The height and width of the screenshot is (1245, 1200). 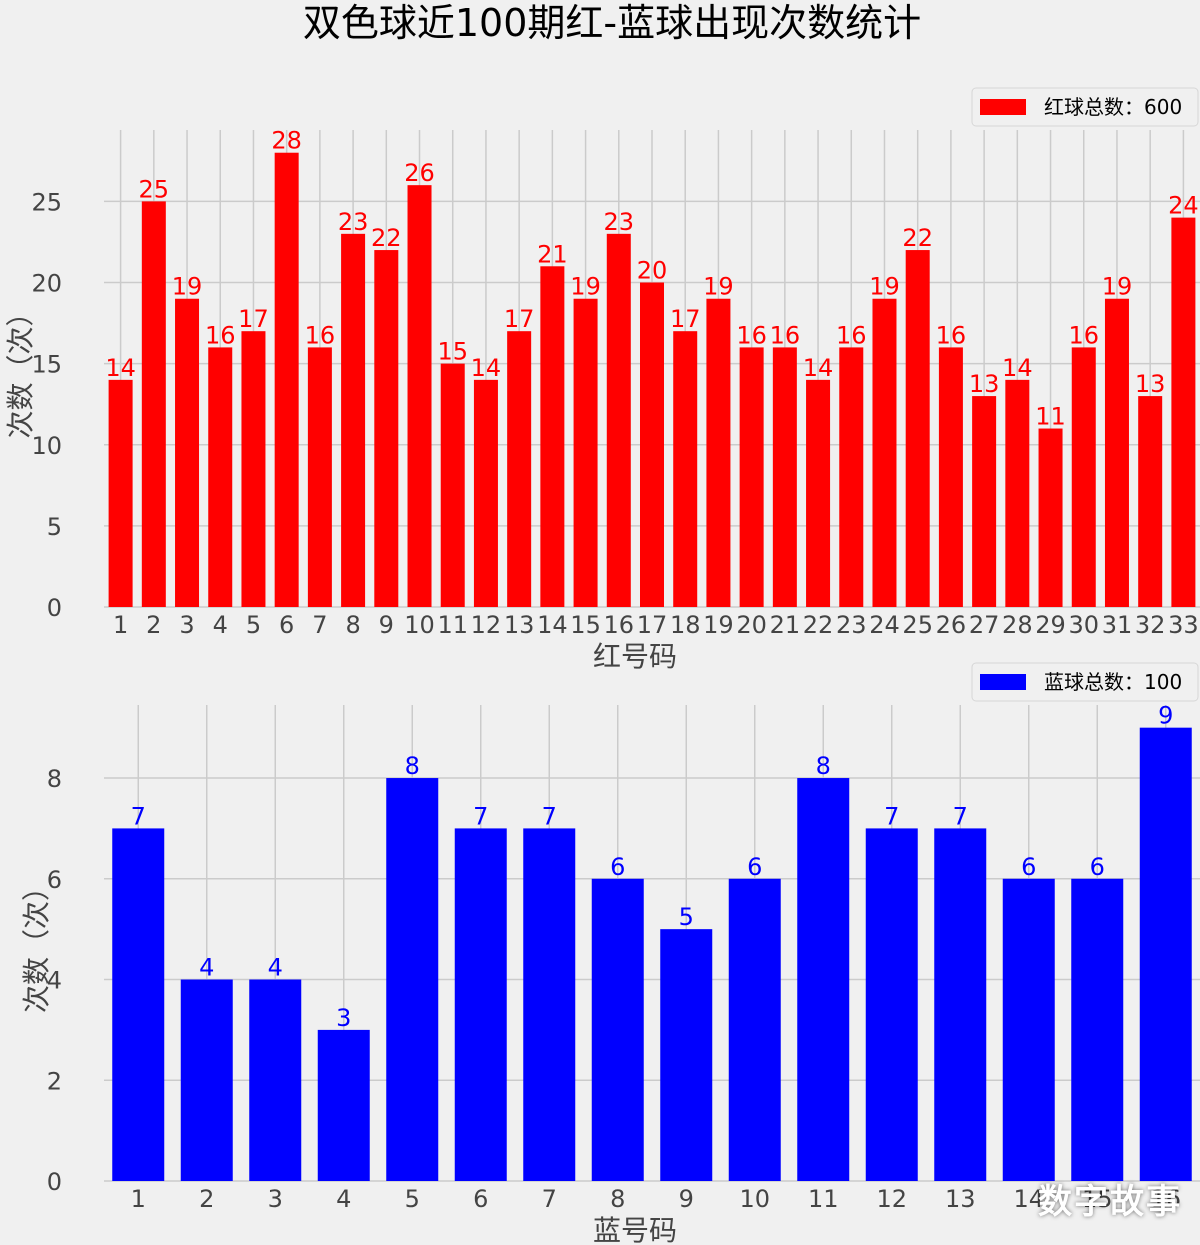 What do you see at coordinates (1150, 625) in the screenshot?
I see `x-tick-label: 32` at bounding box center [1150, 625].